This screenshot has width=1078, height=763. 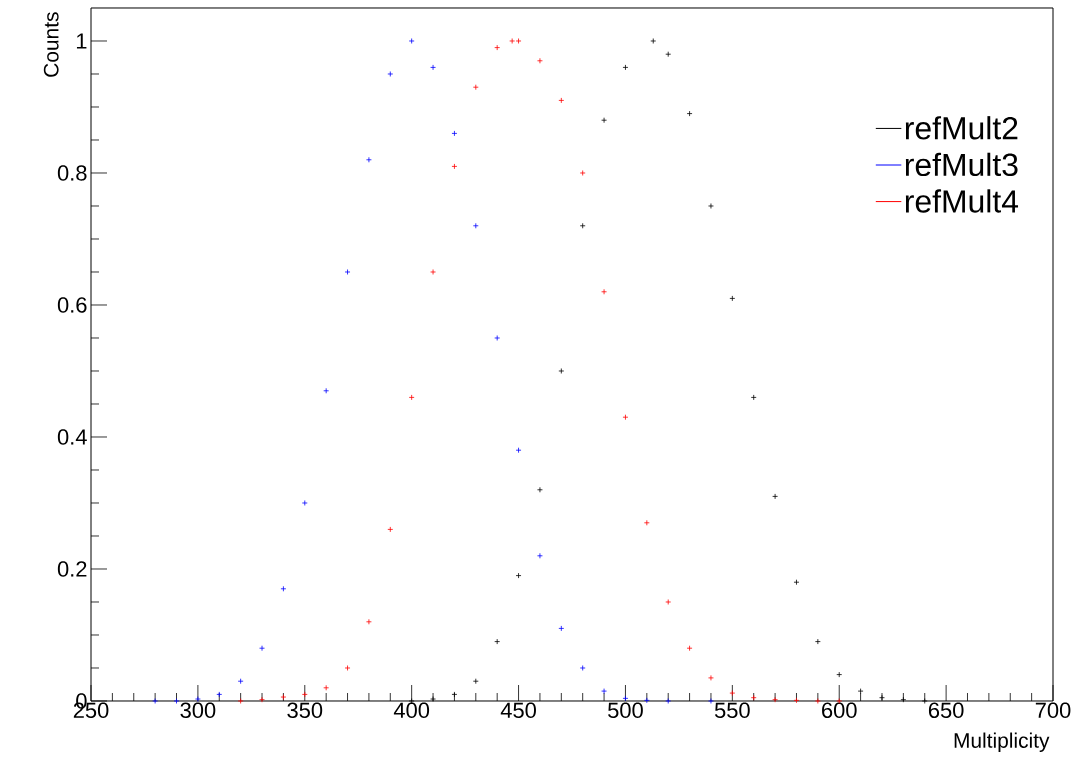 What do you see at coordinates (961, 128) in the screenshot?
I see `legend-label: refMult2` at bounding box center [961, 128].